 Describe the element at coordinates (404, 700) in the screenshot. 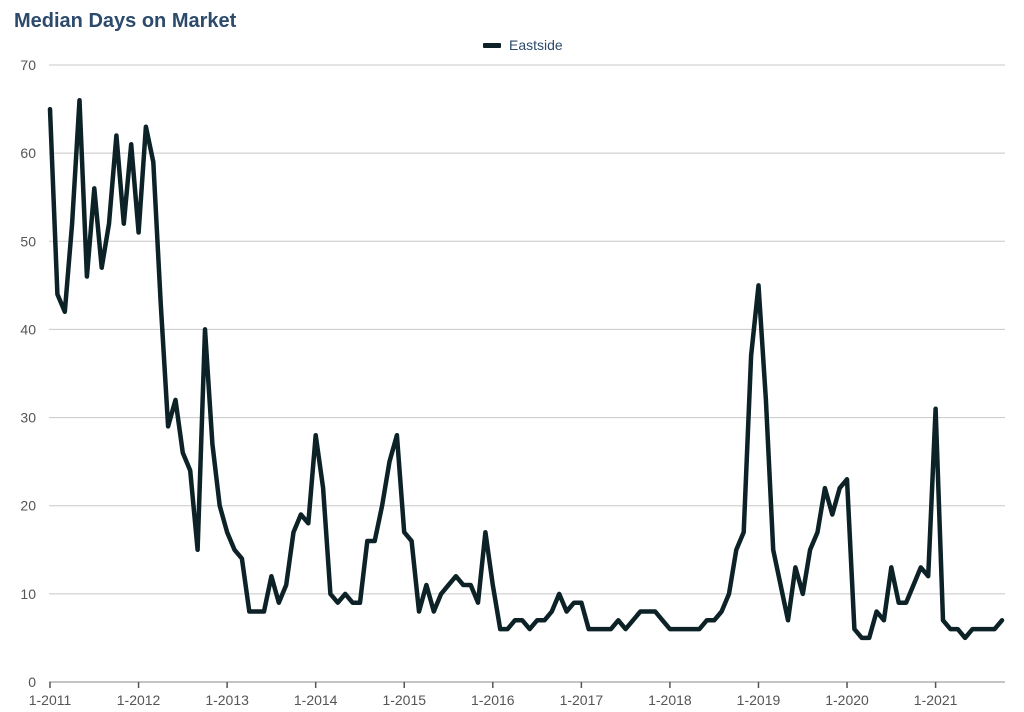

I see `x-tick-label: 1-2015` at that location.